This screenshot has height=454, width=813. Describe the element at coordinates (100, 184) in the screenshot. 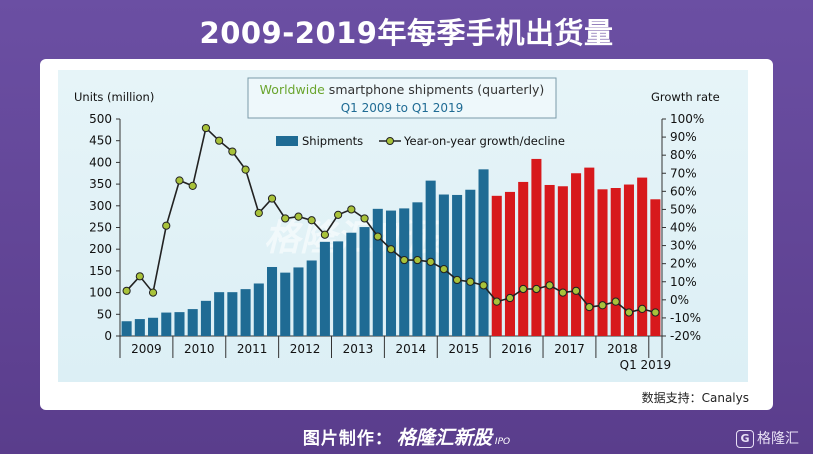

I see `y-tick-left-label: 350` at that location.